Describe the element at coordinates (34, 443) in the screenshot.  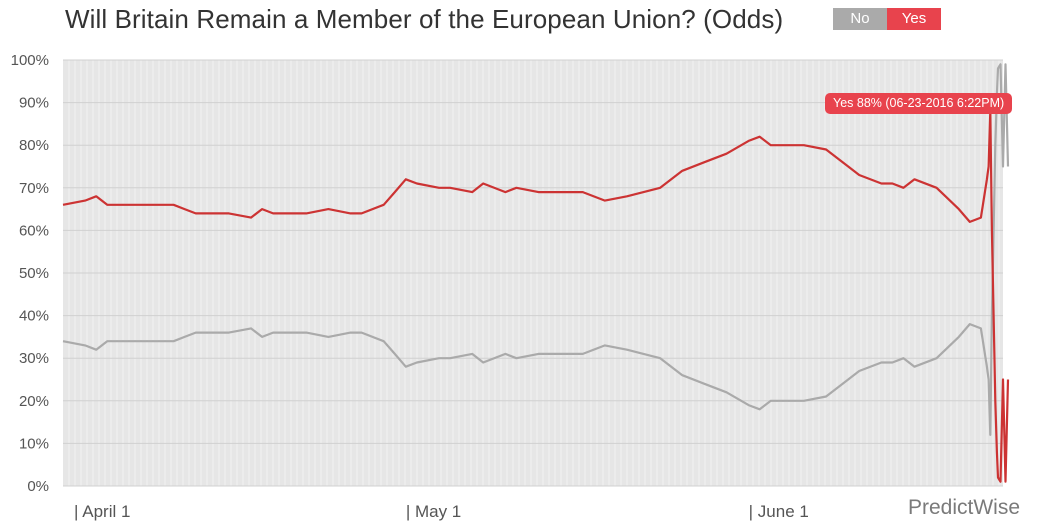
I see `y-tick-label: 10%` at that location.